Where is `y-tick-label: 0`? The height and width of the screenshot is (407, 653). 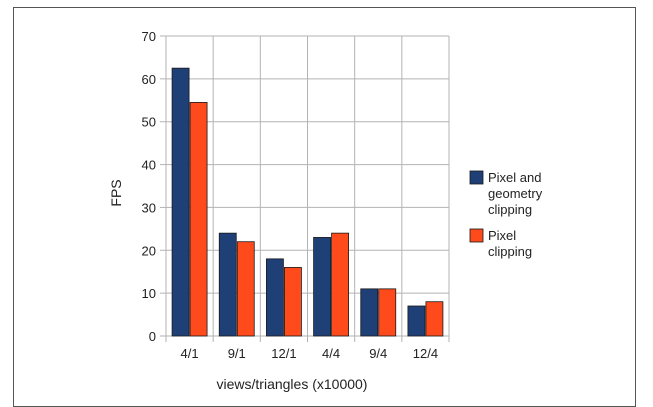
y-tick-label: 0 is located at coordinates (152, 336).